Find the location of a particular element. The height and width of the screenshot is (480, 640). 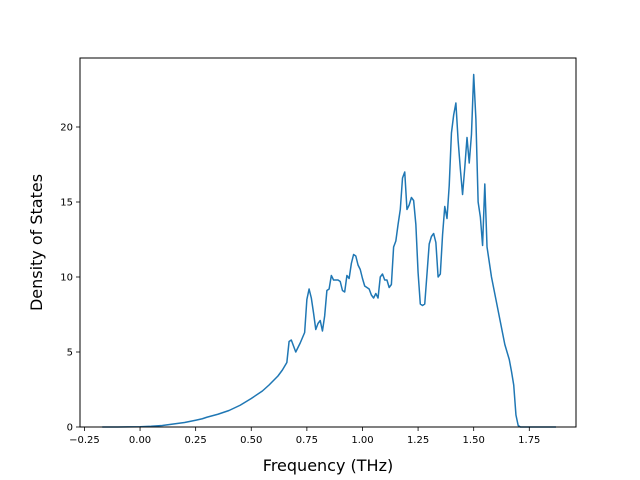

x-axis-ticks: −0.25 0.00 0.25 0.50 0.75 1.00 1.25 1.50 1.75 is located at coordinates (304, 436).